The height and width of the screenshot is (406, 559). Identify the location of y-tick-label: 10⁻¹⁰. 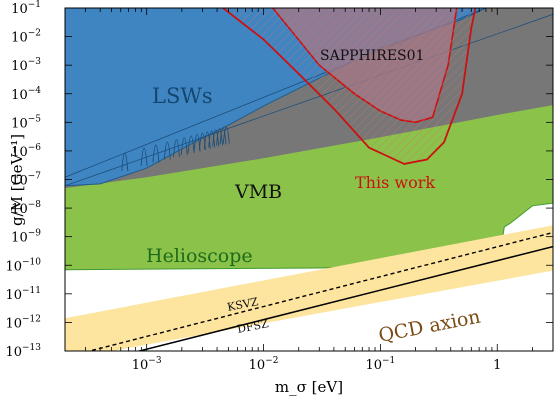
(23, 265).